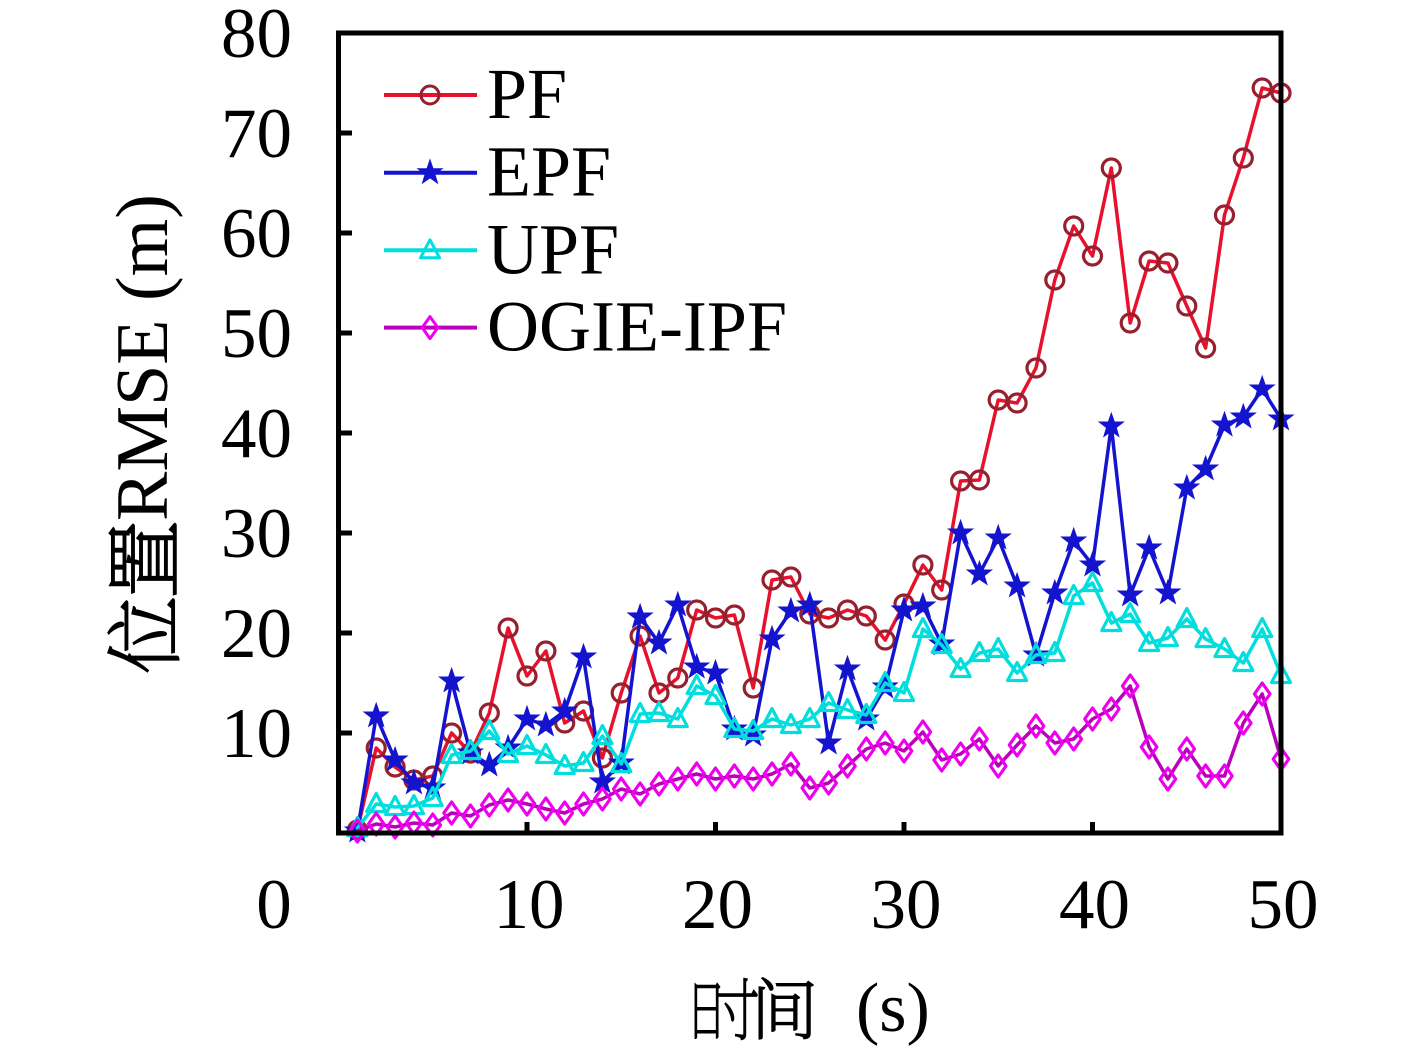 This screenshot has width=1417, height=1055. What do you see at coordinates (256, 134) in the screenshot?
I see `svg-text: 70` at bounding box center [256, 134].